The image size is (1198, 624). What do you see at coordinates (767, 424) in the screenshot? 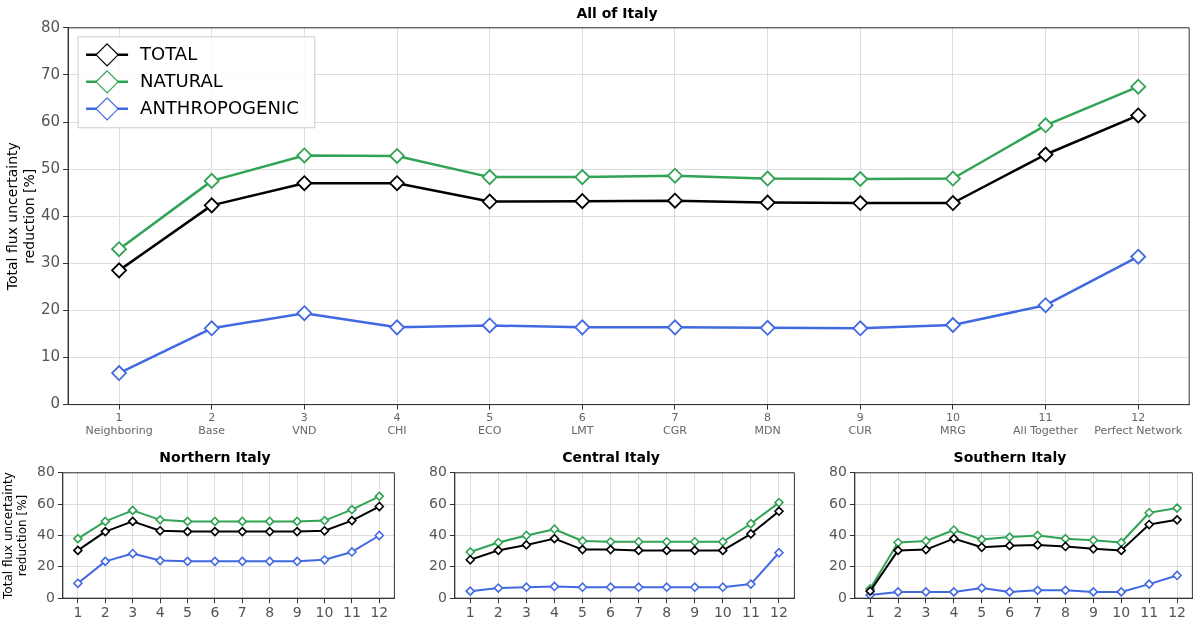
I see `x-tick-label: 8 MDN` at bounding box center [767, 424].